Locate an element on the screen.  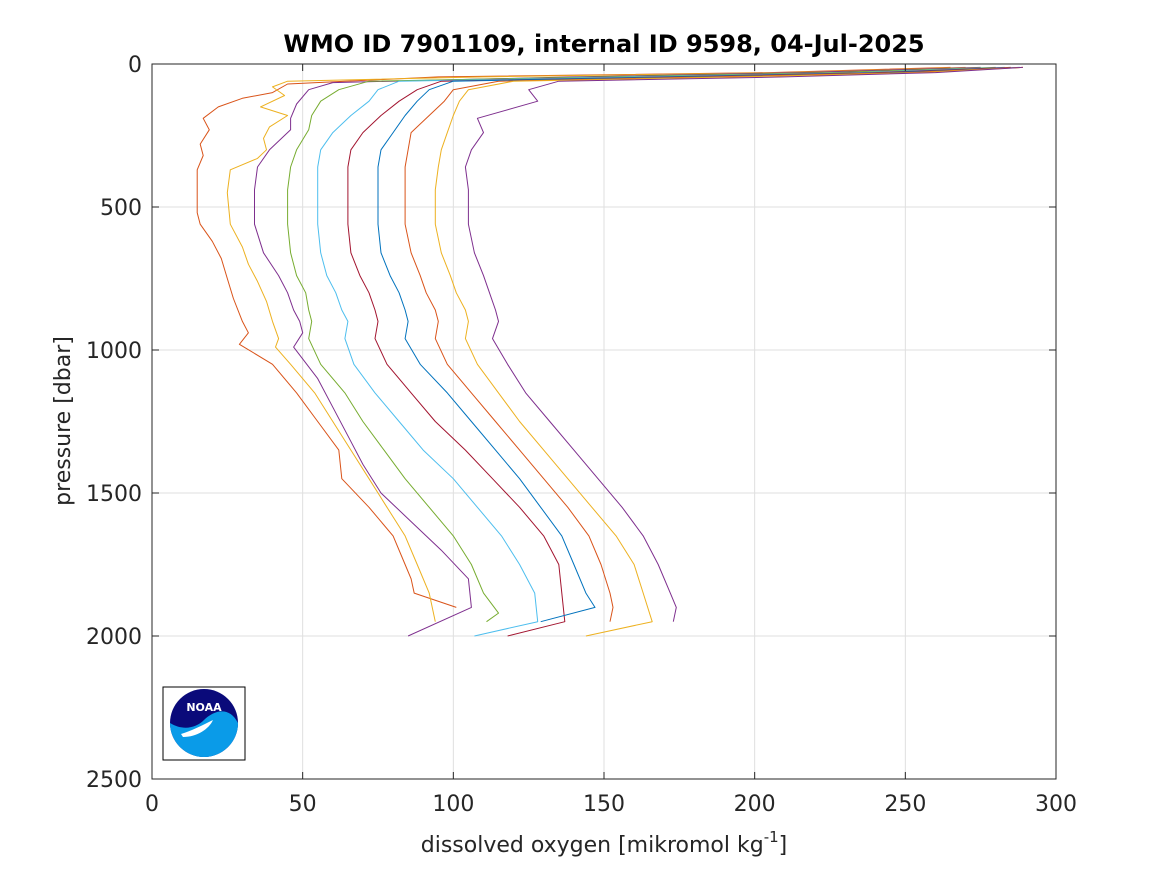
x-axis-label-main: dissolved oxygen [mikromol kg is located at coordinates (592, 845).